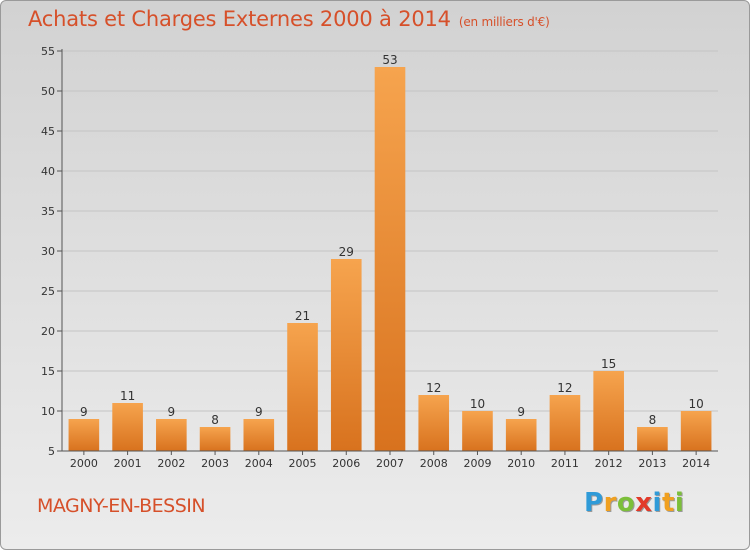 This screenshot has width=750, height=550. Describe the element at coordinates (48, 291) in the screenshot. I see `y-tick-label: 25` at that location.